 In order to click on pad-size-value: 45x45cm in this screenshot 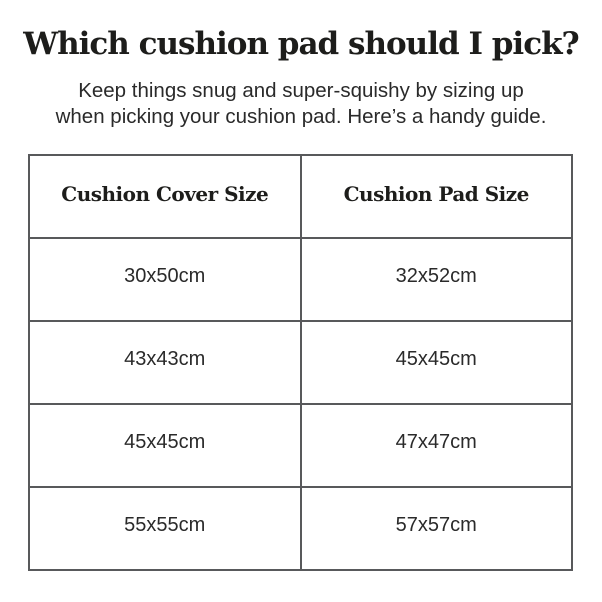, I will do `click(436, 362)`.